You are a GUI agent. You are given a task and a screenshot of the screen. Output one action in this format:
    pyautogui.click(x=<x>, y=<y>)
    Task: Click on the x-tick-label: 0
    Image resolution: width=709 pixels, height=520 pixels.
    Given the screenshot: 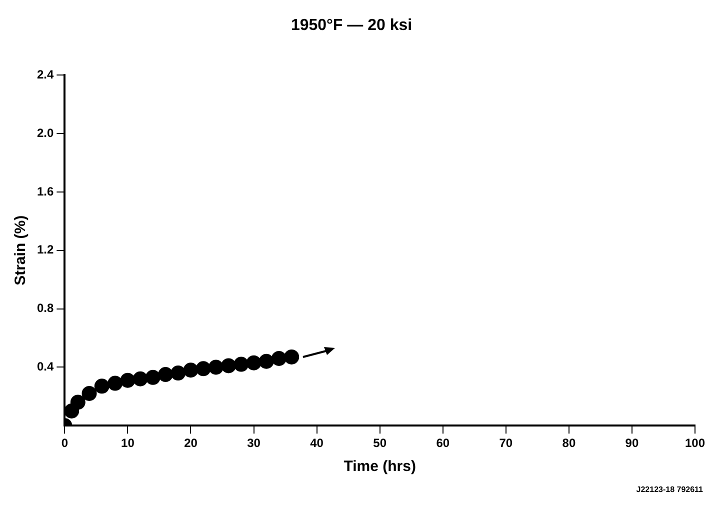 What is the action you would take?
    pyautogui.click(x=64, y=443)
    